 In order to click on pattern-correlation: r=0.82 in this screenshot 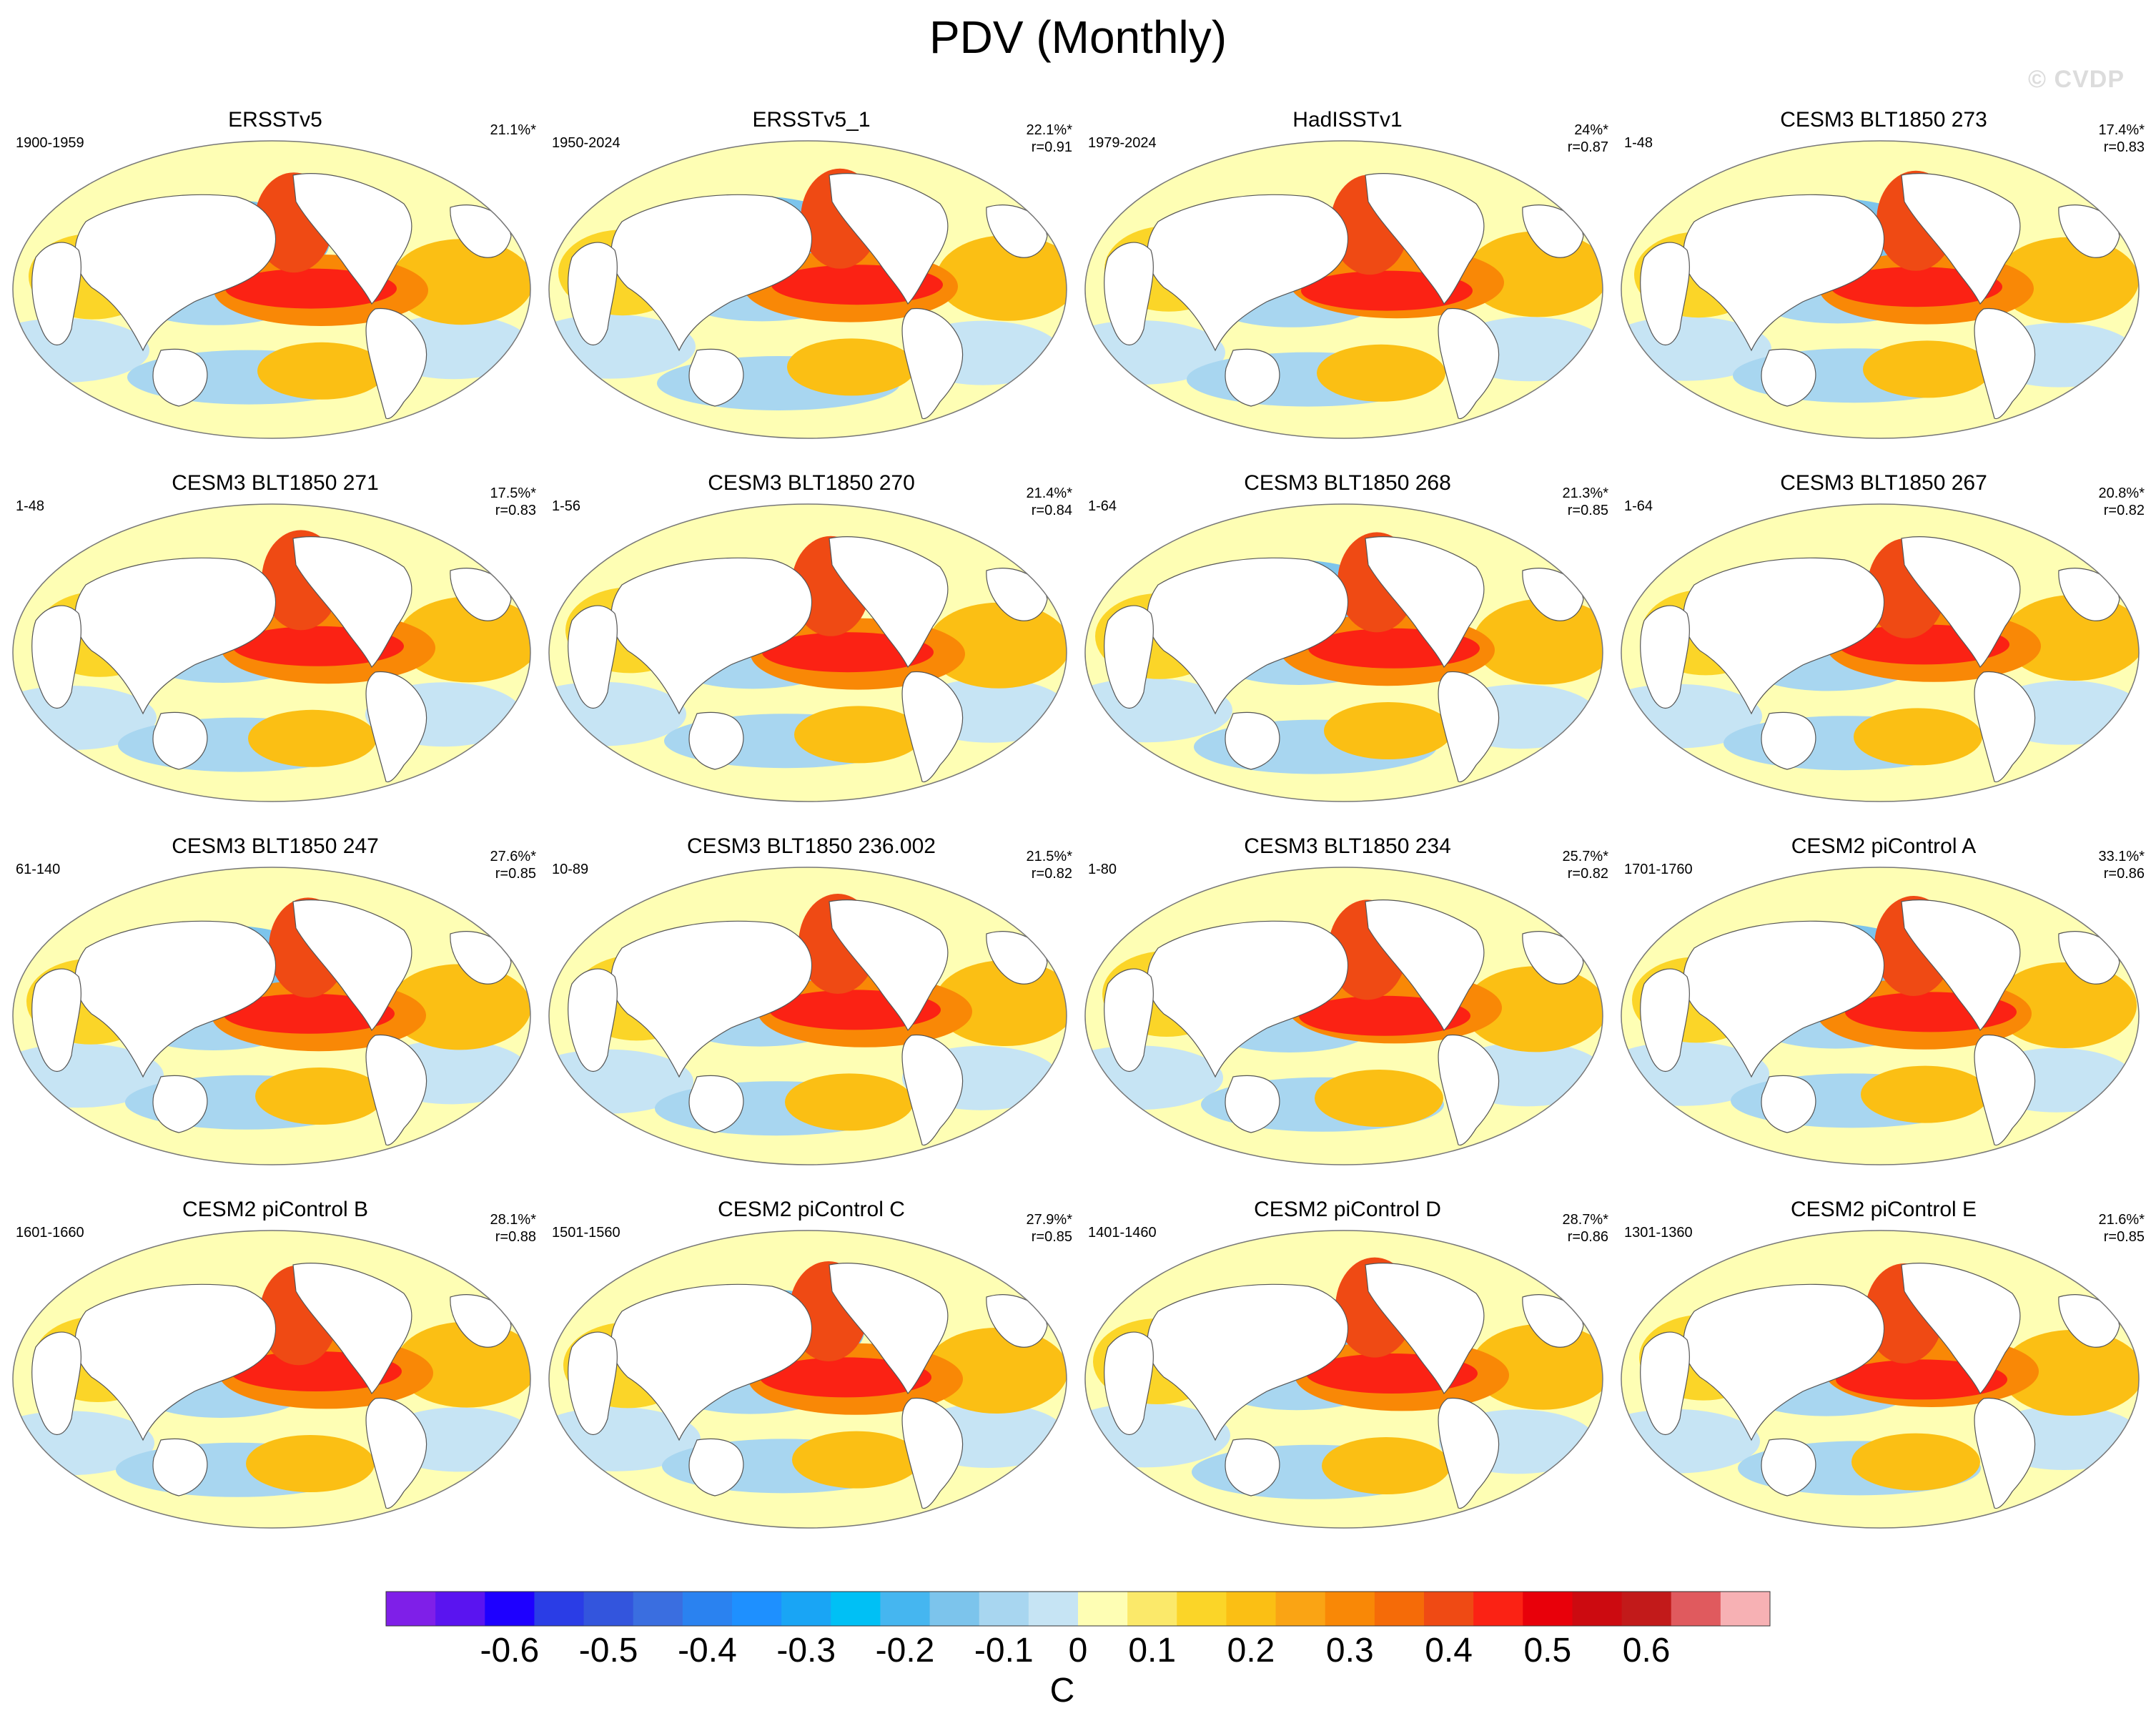, I will do `click(1587, 874)`.